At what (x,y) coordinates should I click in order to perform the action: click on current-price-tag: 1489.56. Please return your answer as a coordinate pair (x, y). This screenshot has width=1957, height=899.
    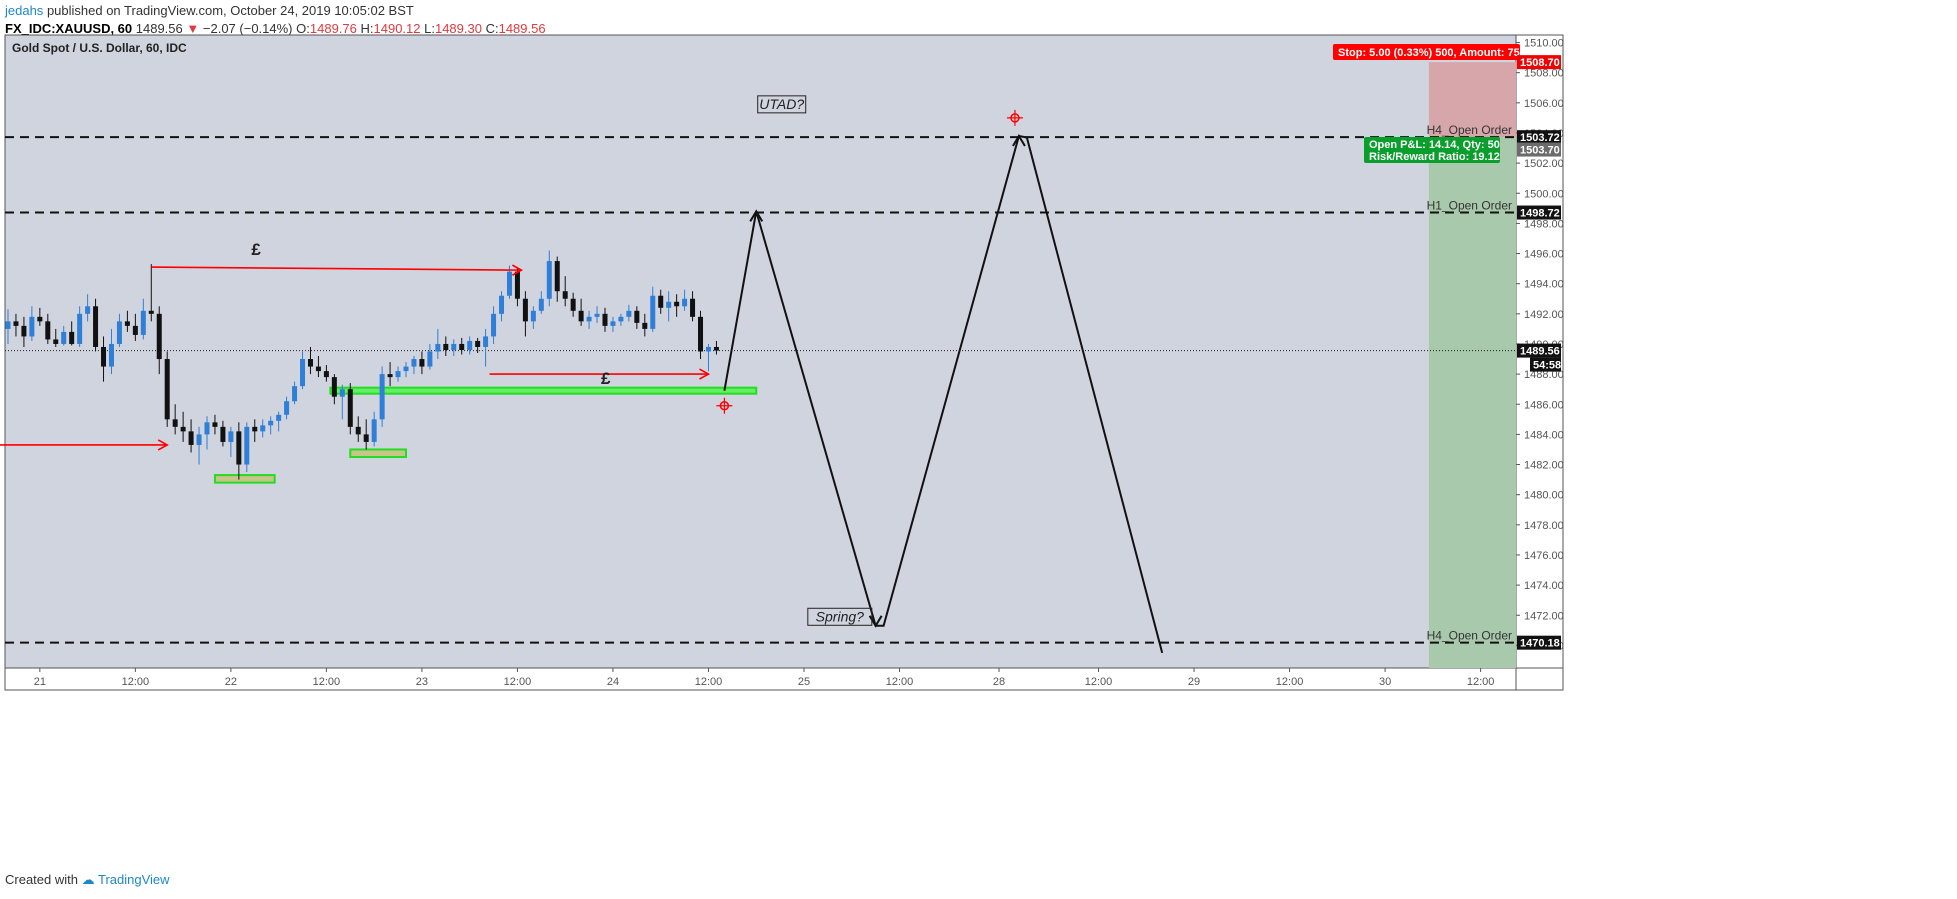
    Looking at the image, I should click on (1540, 352).